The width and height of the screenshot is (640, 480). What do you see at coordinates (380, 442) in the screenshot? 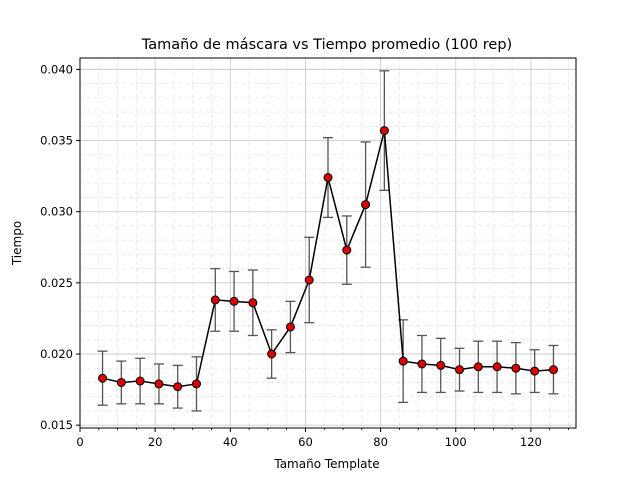
I see `x-tick-label: 80` at bounding box center [380, 442].